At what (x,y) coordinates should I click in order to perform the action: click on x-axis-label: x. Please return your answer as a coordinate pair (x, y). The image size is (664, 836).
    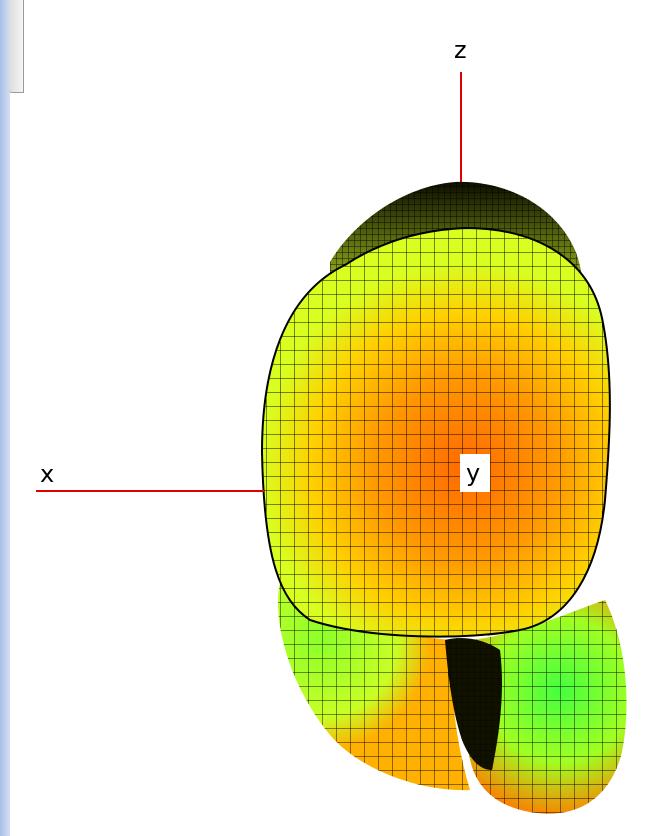
    Looking at the image, I should click on (47, 474).